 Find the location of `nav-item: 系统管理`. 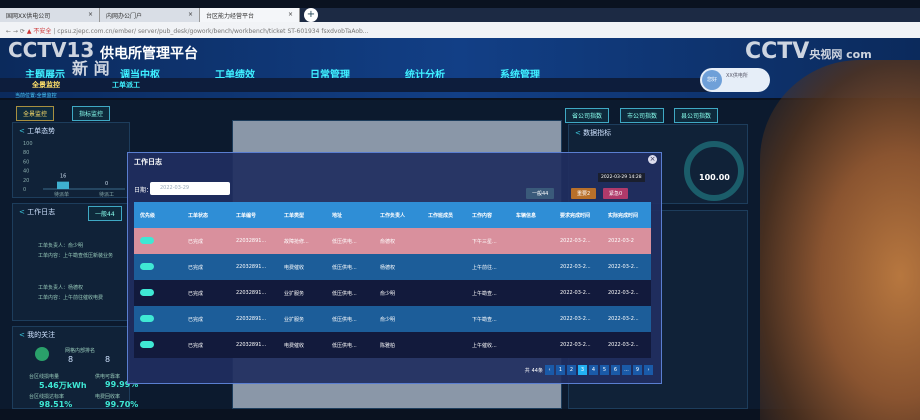

nav-item: 系统管理 is located at coordinates (520, 75).